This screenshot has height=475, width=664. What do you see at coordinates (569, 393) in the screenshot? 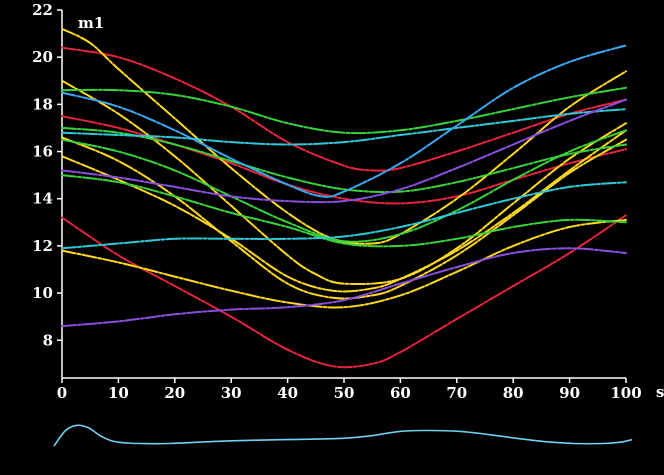
I see `x-tick-label: 90` at bounding box center [569, 393].